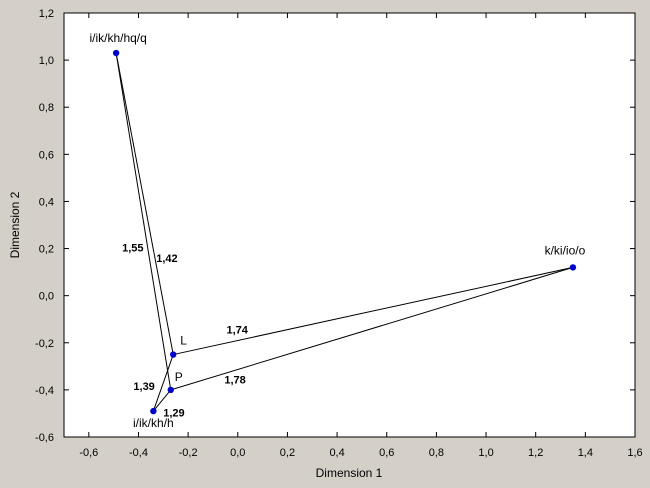  I want to click on x-tick-label: 0,2, so click(287, 453).